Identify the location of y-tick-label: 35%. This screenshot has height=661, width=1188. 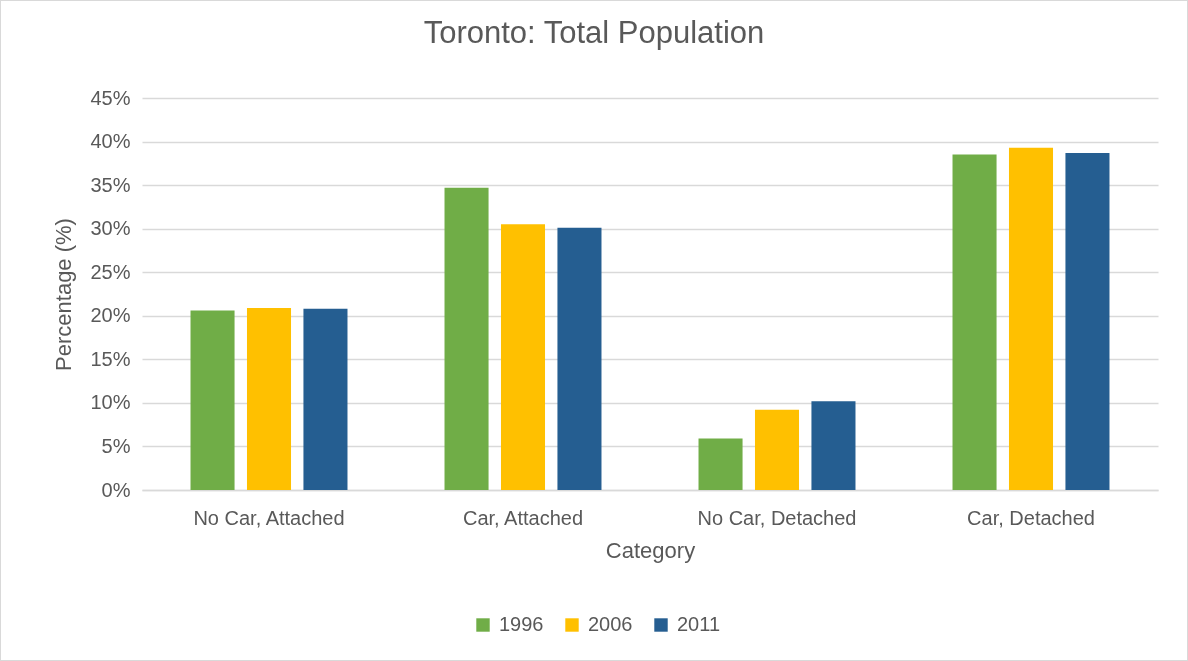
(110, 184).